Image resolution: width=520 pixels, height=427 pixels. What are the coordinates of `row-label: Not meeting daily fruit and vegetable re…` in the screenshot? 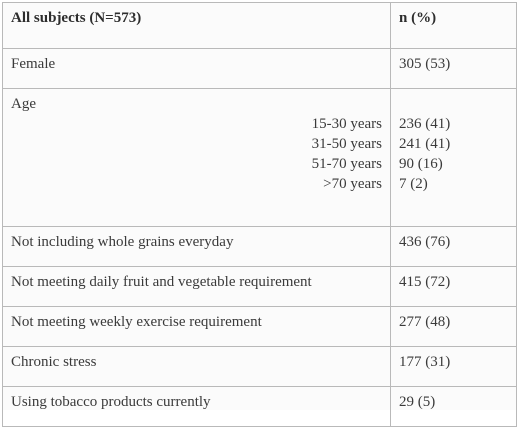 It's located at (196, 286).